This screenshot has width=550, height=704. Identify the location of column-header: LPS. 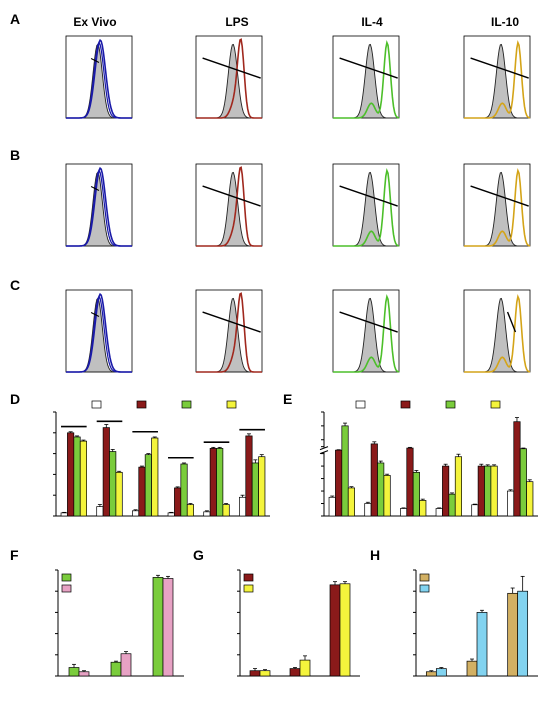
(236, 22).